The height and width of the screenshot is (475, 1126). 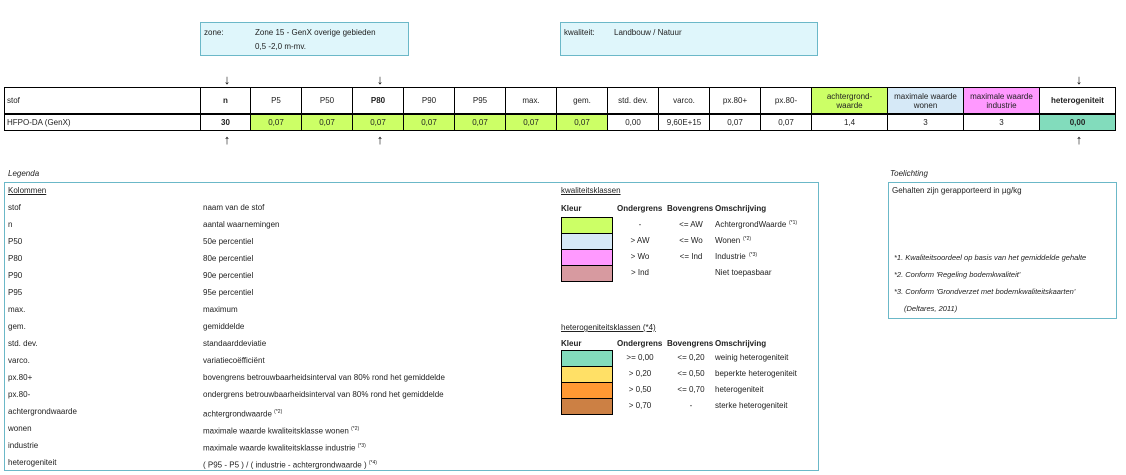 What do you see at coordinates (17, 326) in the screenshot?
I see `legend-key: gem.` at bounding box center [17, 326].